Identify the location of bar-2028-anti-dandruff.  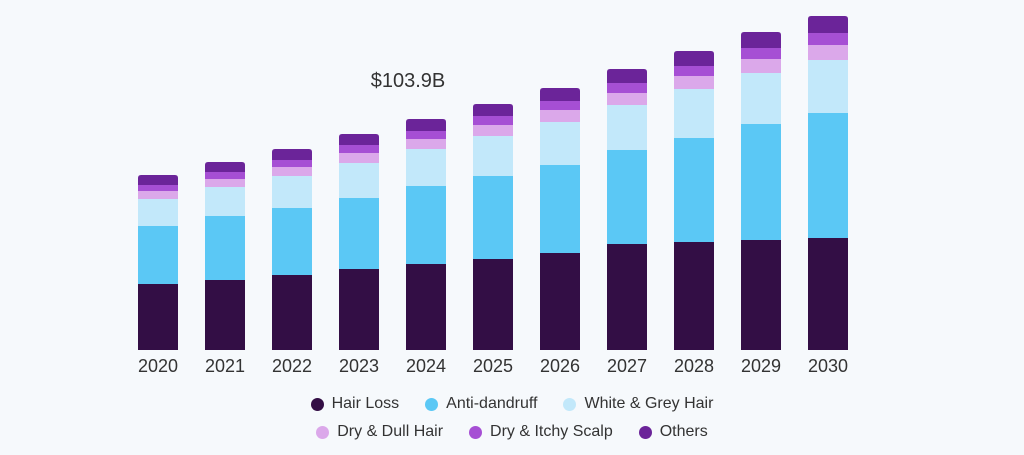
(694, 190).